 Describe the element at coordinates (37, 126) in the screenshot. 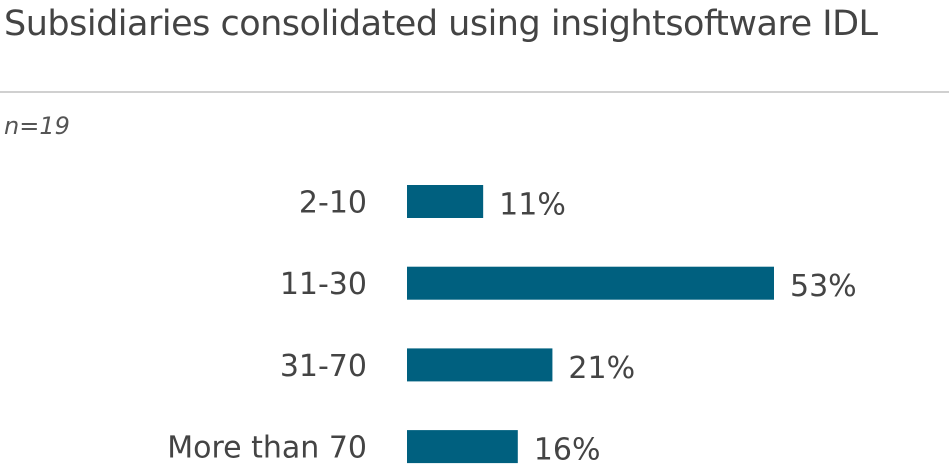

I see `sample-size: n=19` at that location.